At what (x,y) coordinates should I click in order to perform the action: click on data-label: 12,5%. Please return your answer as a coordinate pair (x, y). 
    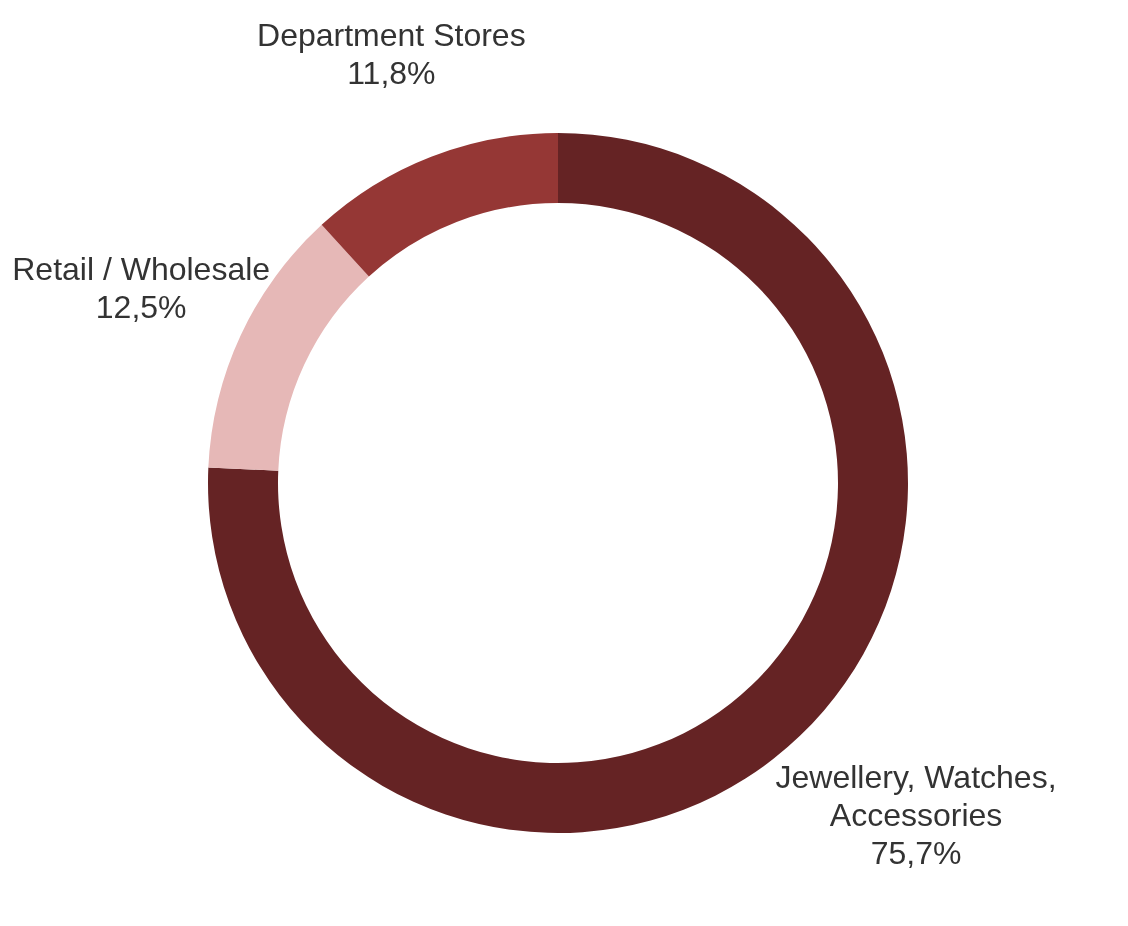
    Looking at the image, I should click on (141, 307).